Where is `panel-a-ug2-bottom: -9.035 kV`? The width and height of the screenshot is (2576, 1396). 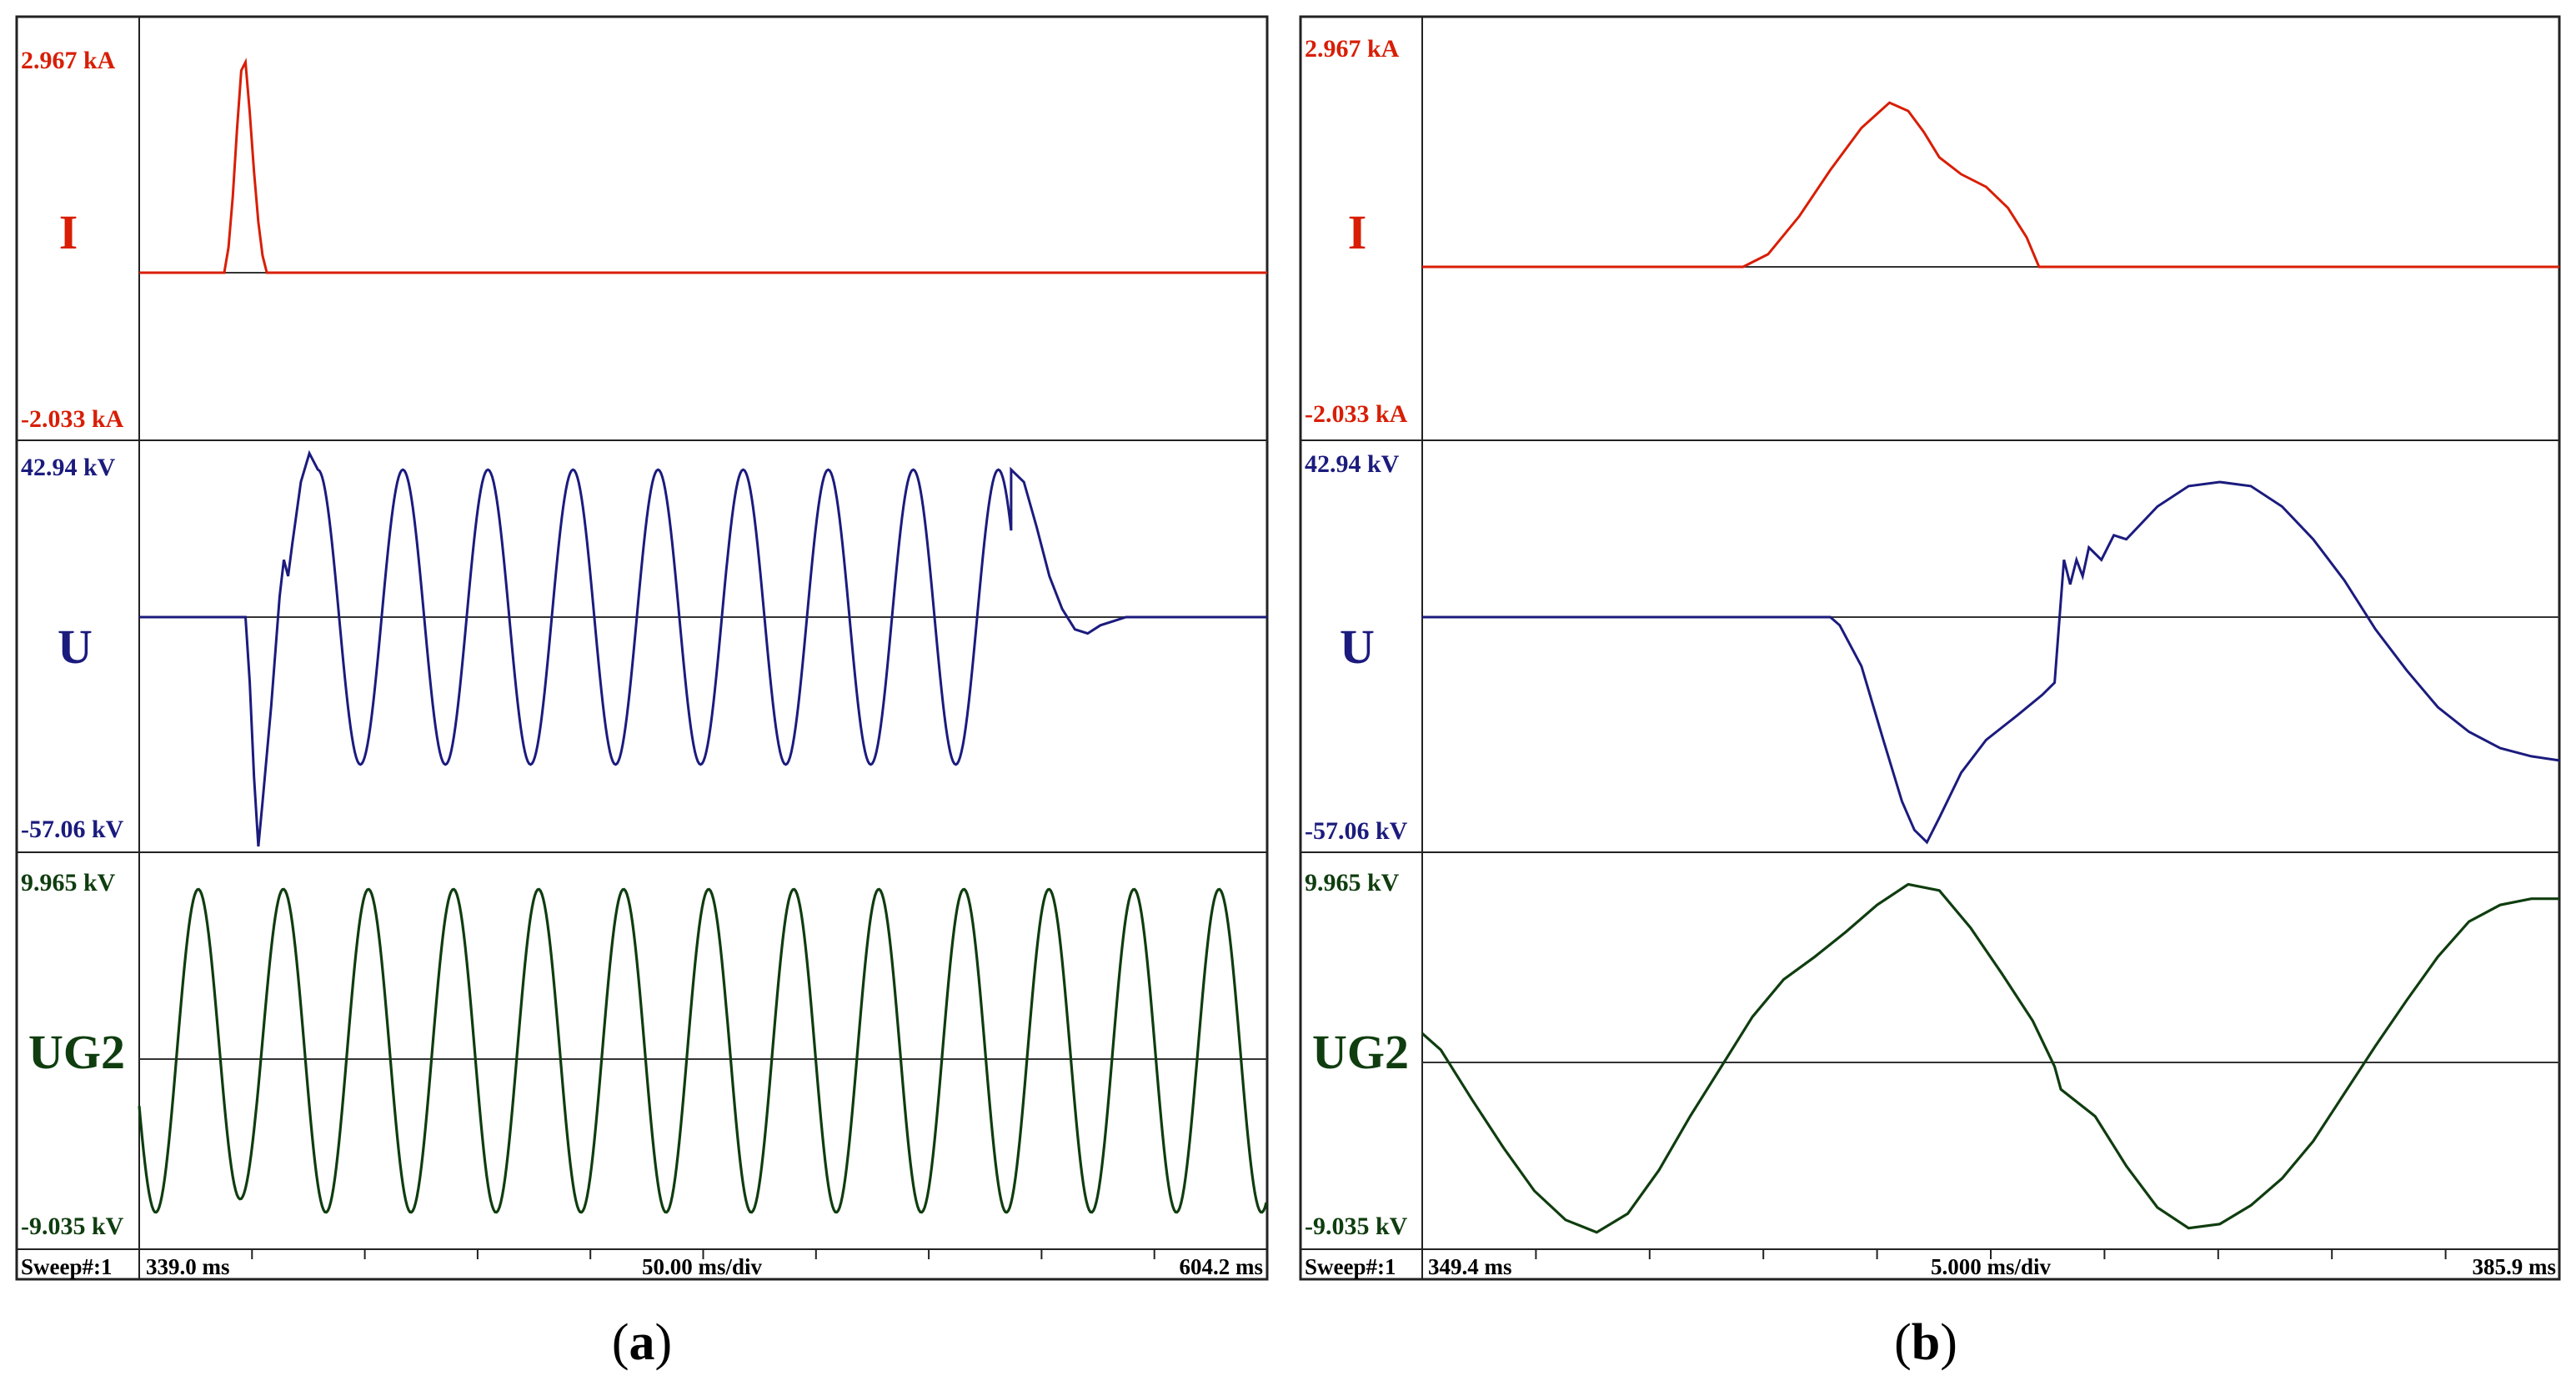
panel-a-ug2-bottom: -9.035 kV is located at coordinates (72, 1226).